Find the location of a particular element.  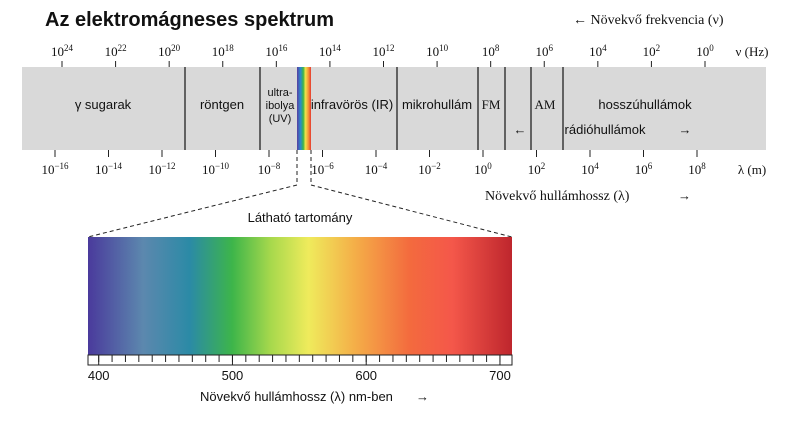

band-label: mikrohullám is located at coordinates (437, 104).